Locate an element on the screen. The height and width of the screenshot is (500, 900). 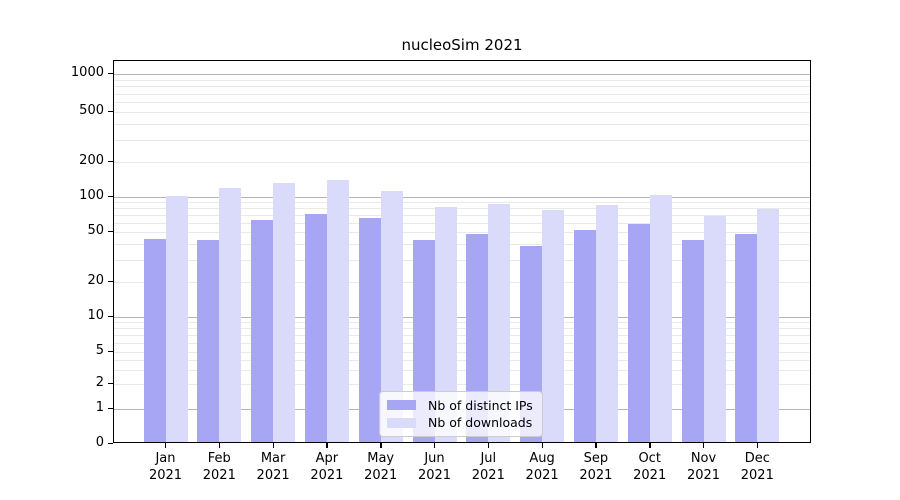
y-tick-label: 200 is located at coordinates (91, 160).